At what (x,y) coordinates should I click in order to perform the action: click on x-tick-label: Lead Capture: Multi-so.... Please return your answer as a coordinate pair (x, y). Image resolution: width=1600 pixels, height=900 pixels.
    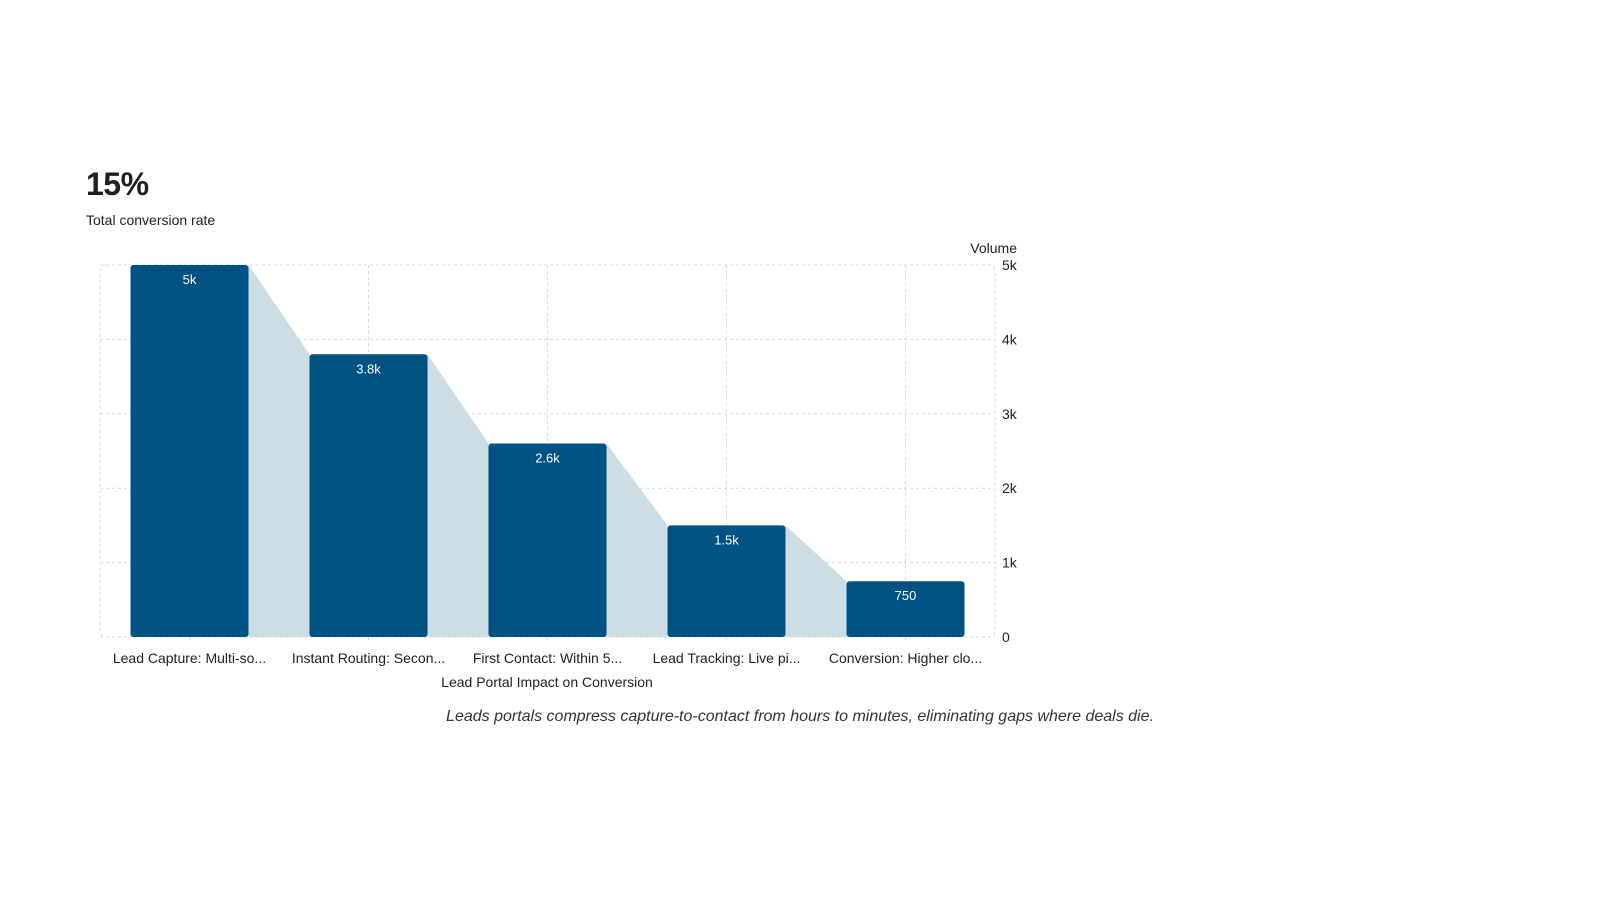
    Looking at the image, I should click on (189, 658).